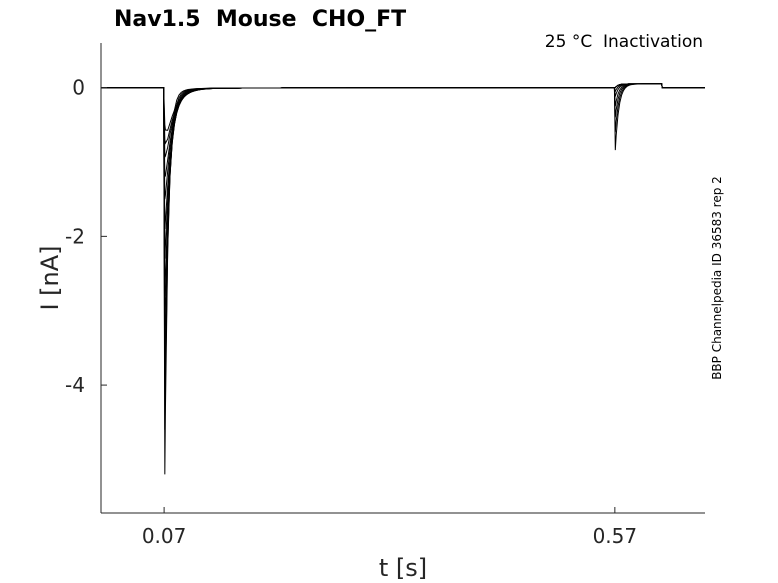 This screenshot has height=583, width=778. What do you see at coordinates (75, 385) in the screenshot?
I see `y-tick-label: -4` at bounding box center [75, 385].